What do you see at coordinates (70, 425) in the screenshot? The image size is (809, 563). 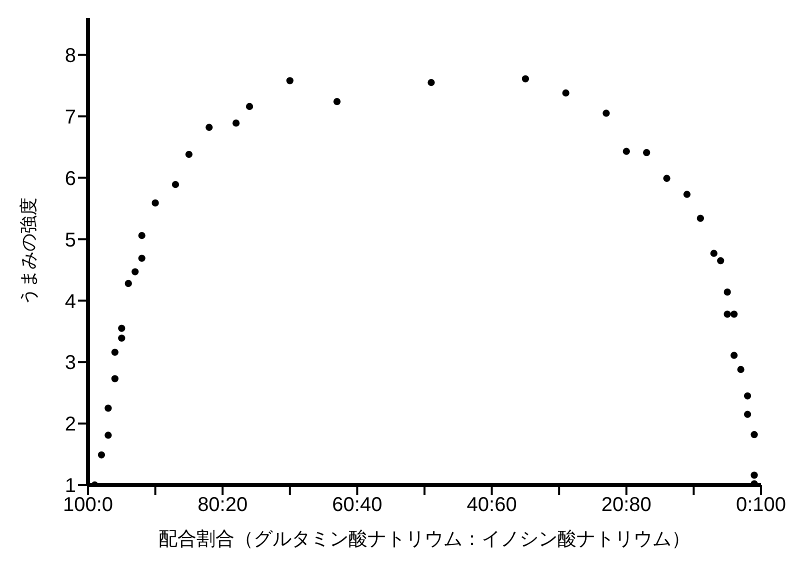 I see `y-tick-label: 2` at bounding box center [70, 425].